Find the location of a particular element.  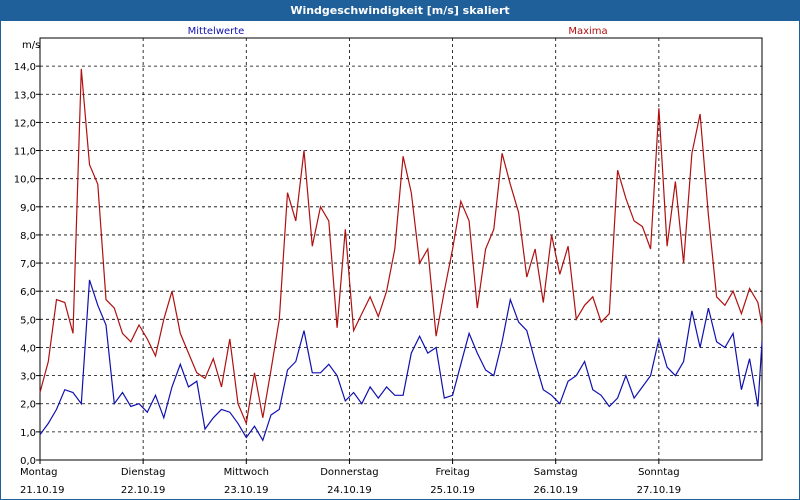

x-tick-date-label: 25.10.19 is located at coordinates (452, 490).